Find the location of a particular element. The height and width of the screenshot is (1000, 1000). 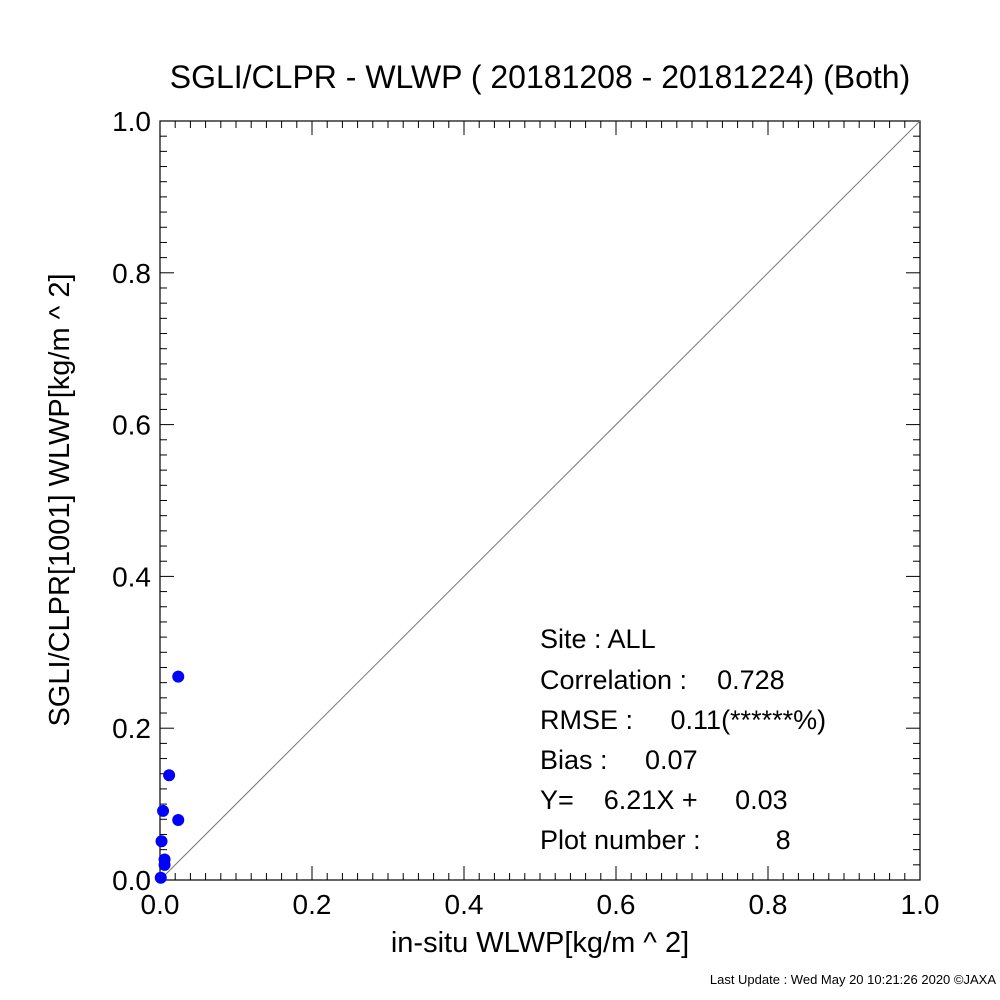

y-tick-label: 1.0 is located at coordinates (131, 121).